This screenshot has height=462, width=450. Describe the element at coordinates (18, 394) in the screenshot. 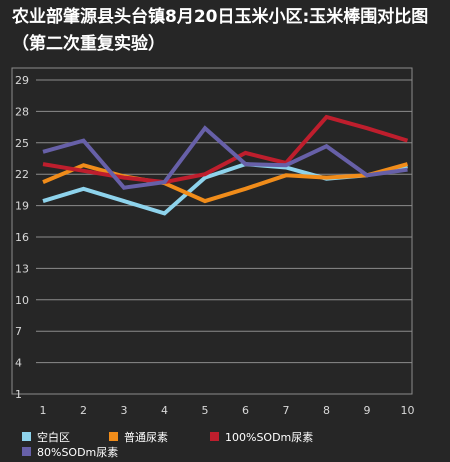

I see `y-tick-label: 1` at that location.